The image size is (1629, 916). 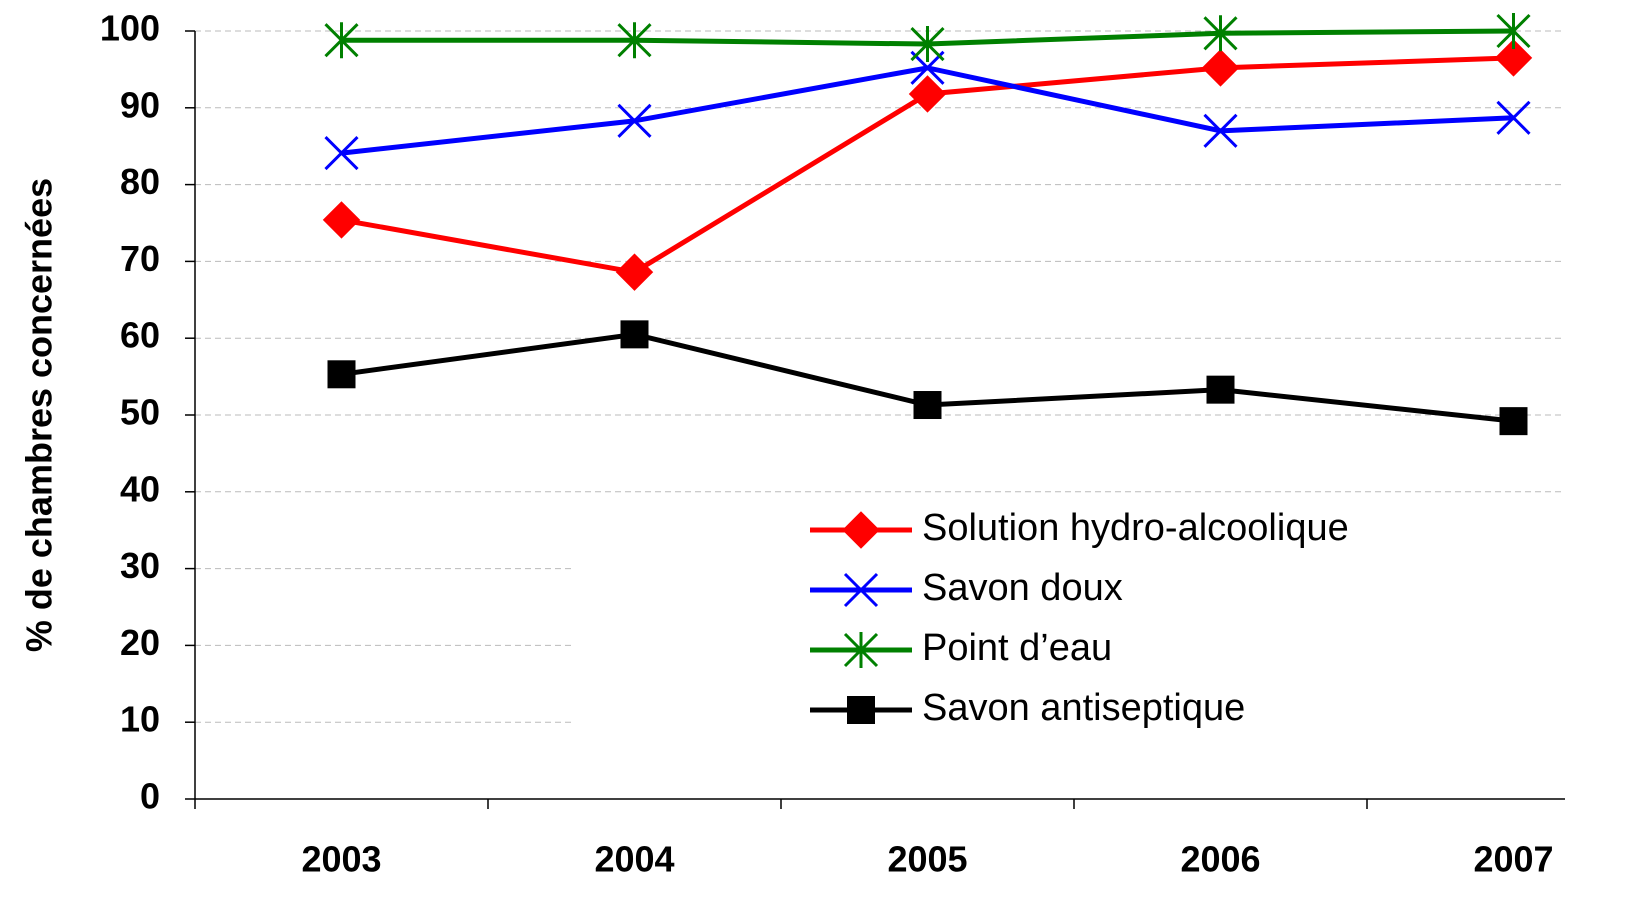 What do you see at coordinates (140, 104) in the screenshot?
I see `y-tick-label: 90` at bounding box center [140, 104].